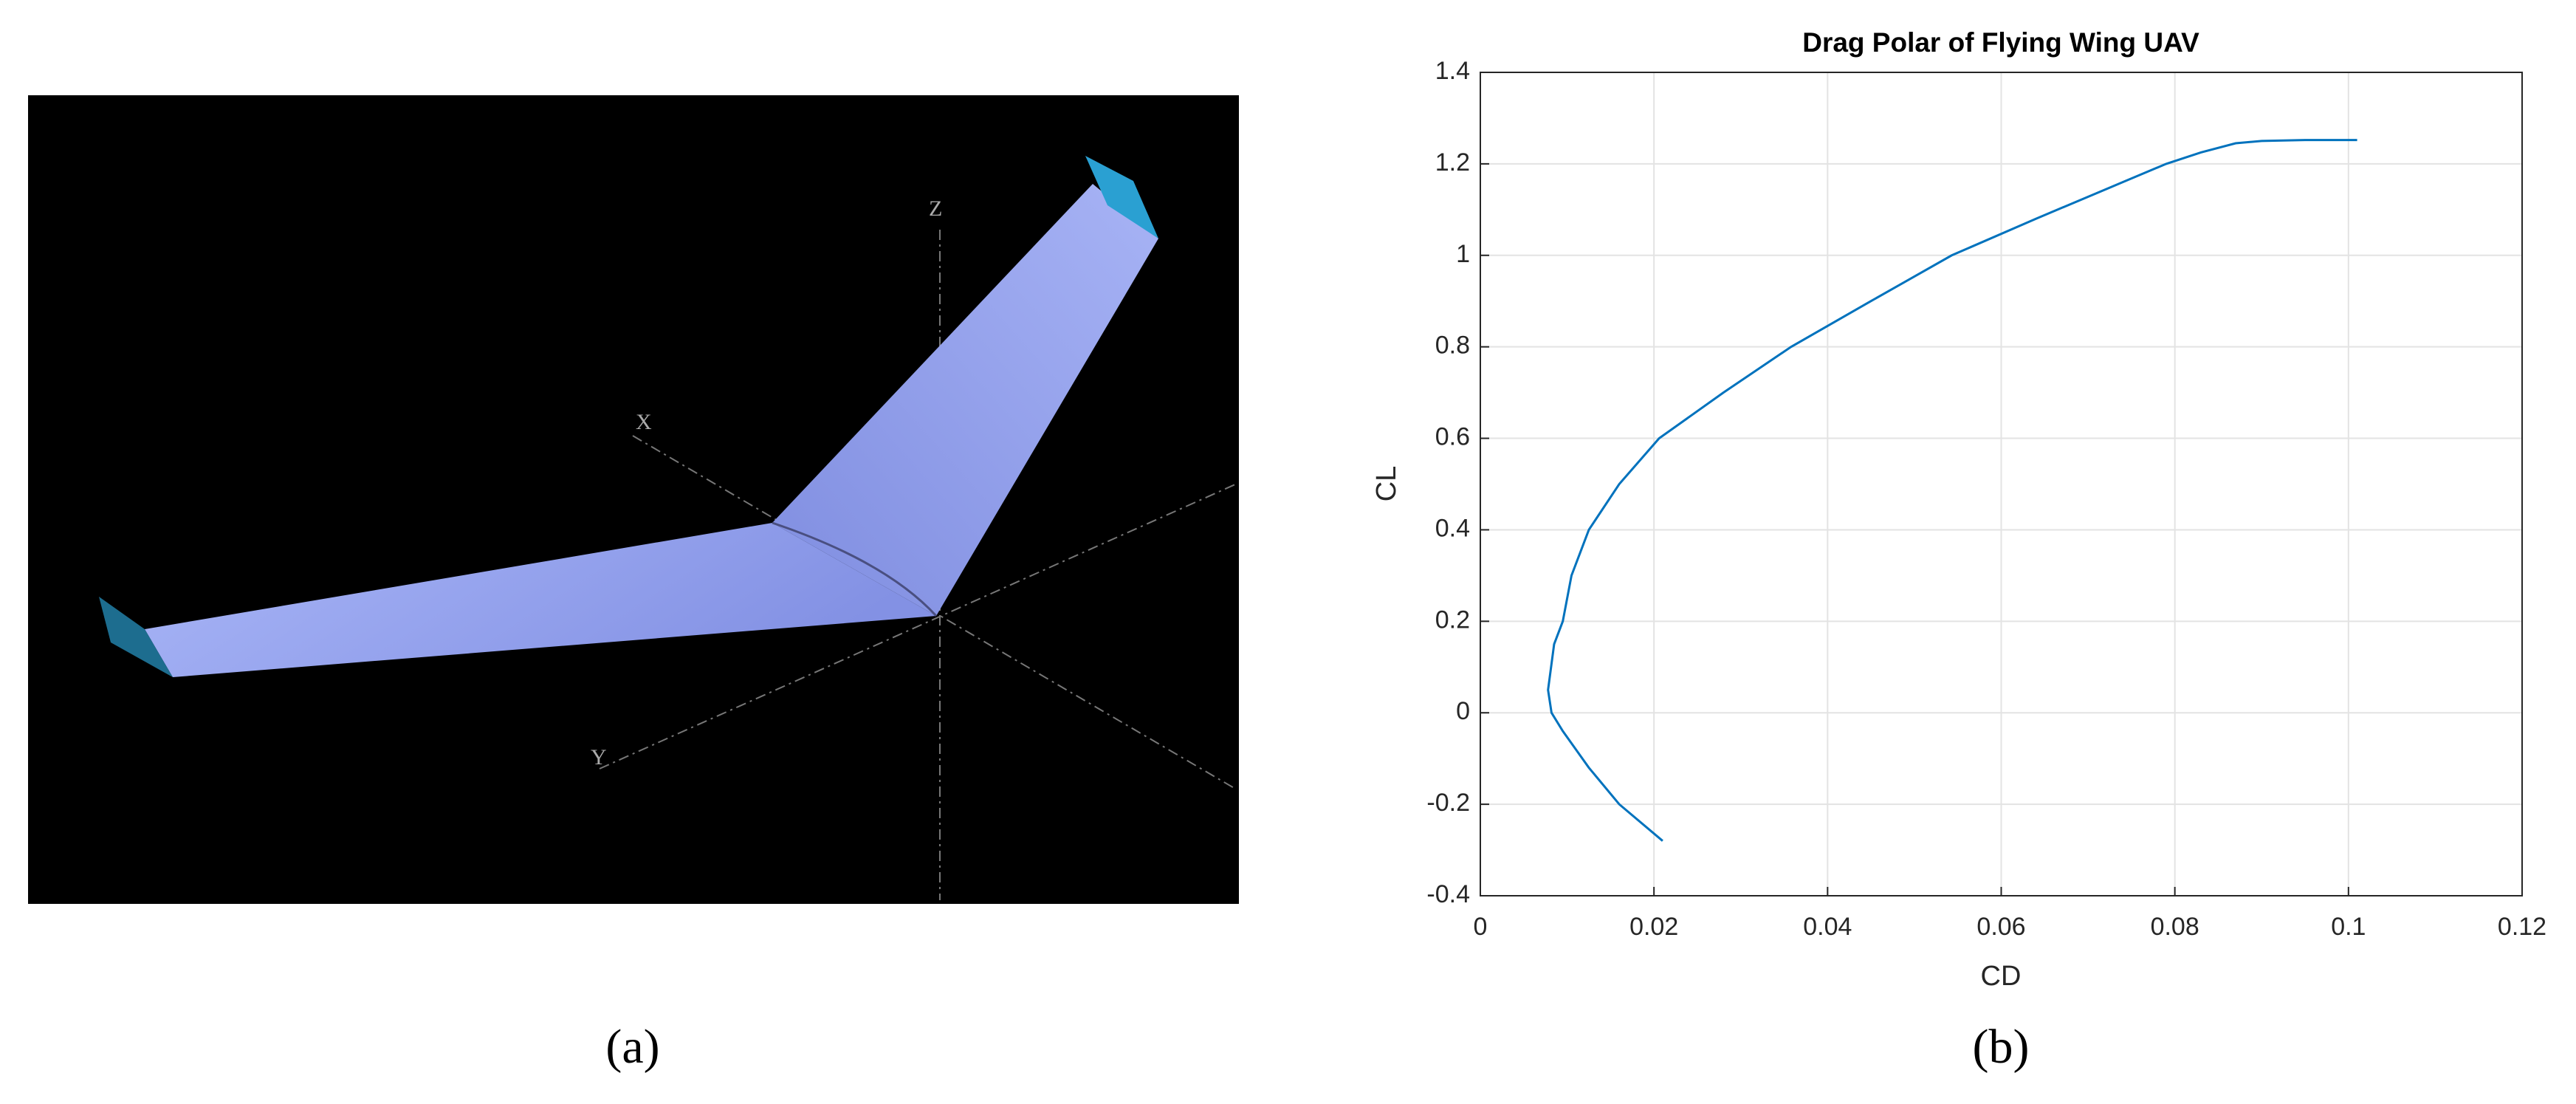 The width and height of the screenshot is (2576, 1104). Describe the element at coordinates (1386, 484) in the screenshot. I see `y-axis-label: CL` at that location.